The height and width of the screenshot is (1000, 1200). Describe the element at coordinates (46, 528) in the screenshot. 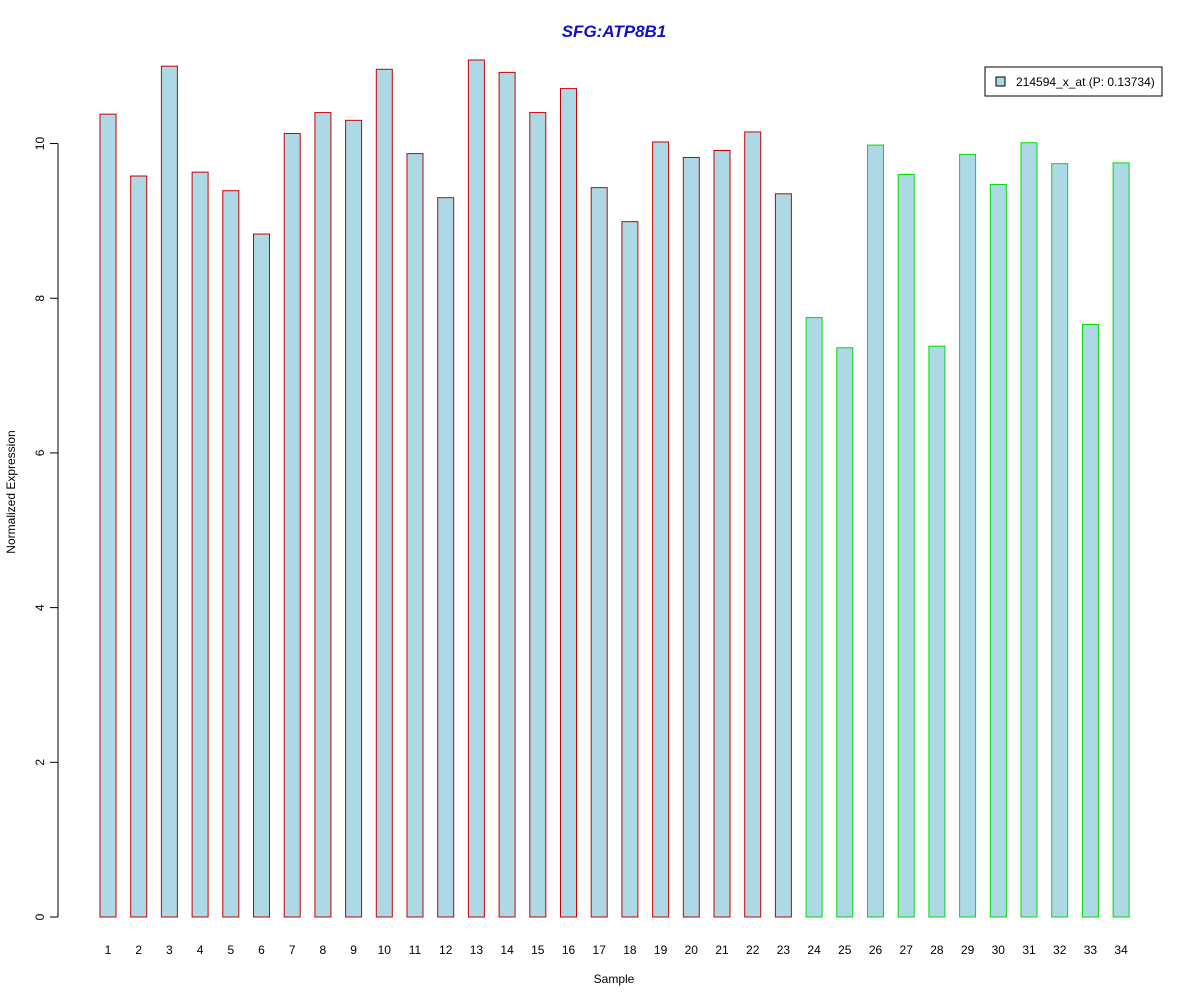

I see `y-axis: 0 2 4 6 8 10` at that location.